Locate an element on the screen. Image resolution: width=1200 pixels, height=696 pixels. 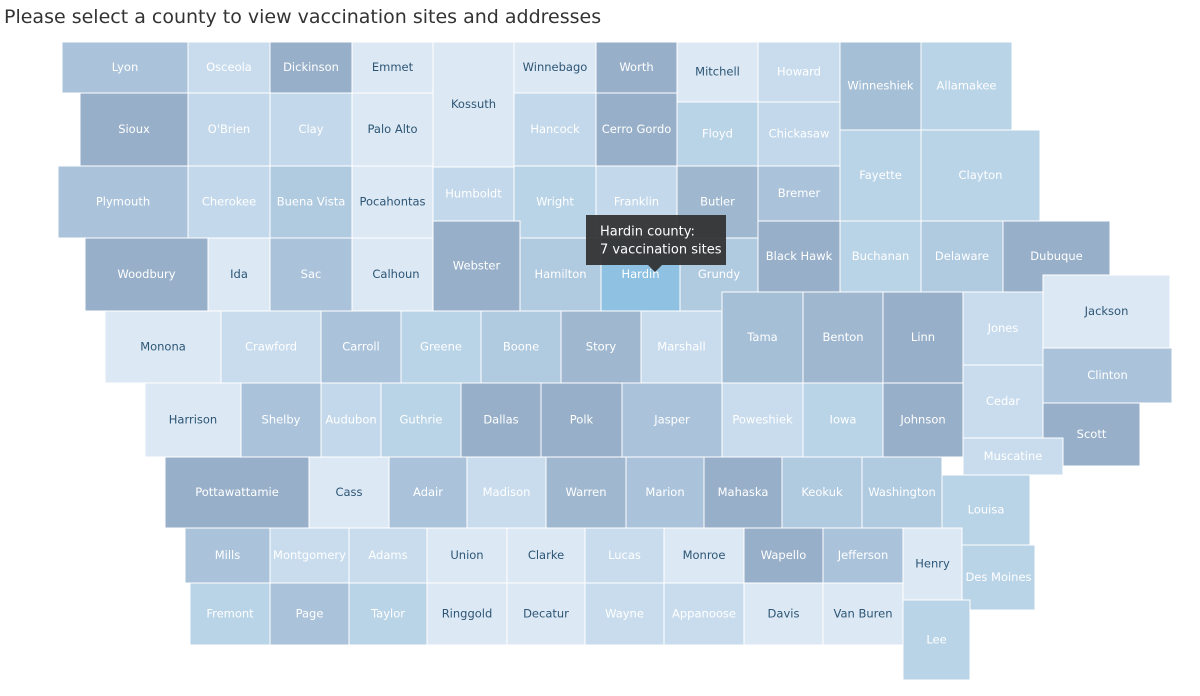
county-label: Jefferson is located at coordinates (863, 555).